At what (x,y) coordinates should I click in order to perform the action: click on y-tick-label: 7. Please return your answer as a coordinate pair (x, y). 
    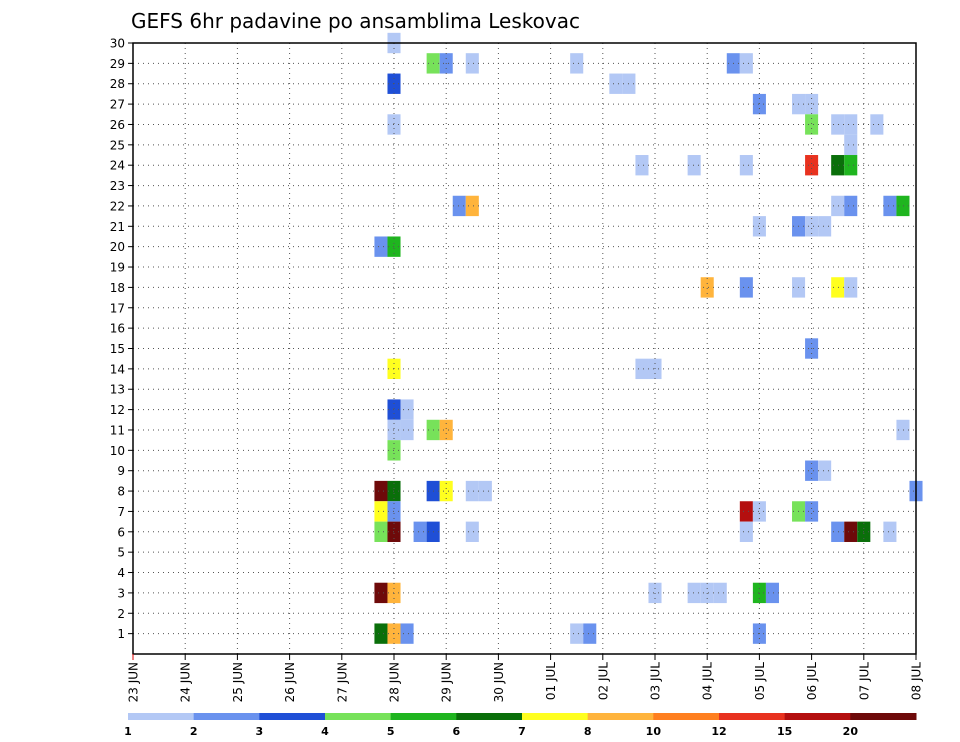
    Looking at the image, I should click on (121, 512).